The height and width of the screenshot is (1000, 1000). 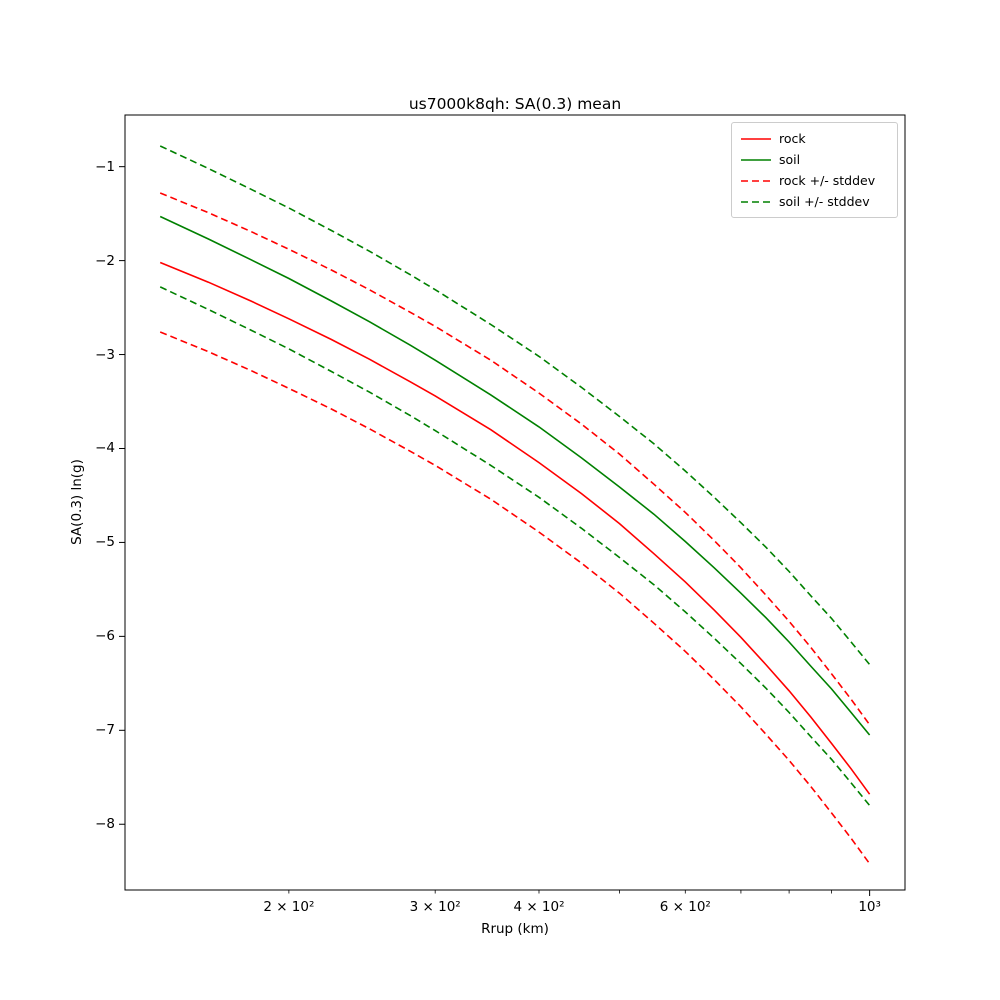 I want to click on legend-label: soil, so click(x=790, y=159).